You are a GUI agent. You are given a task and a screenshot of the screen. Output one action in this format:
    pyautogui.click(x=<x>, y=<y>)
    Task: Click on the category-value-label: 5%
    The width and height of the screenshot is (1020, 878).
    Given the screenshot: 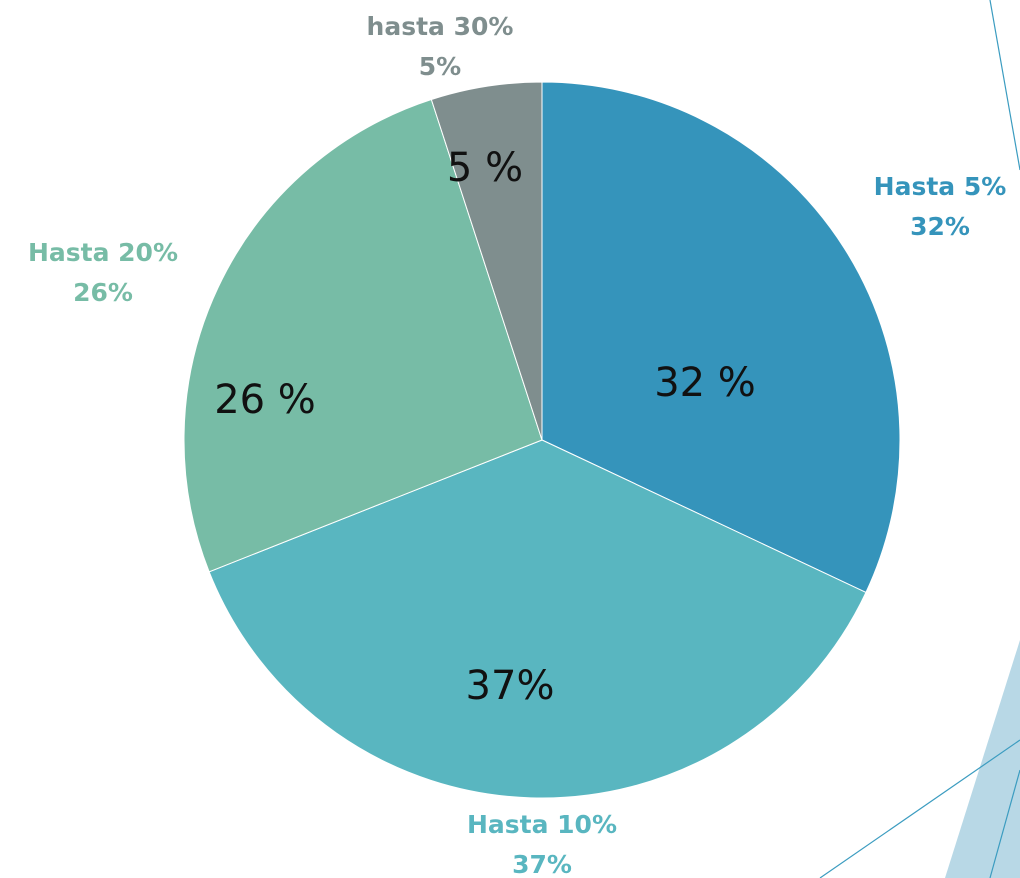 What is the action you would take?
    pyautogui.click(x=440, y=66)
    